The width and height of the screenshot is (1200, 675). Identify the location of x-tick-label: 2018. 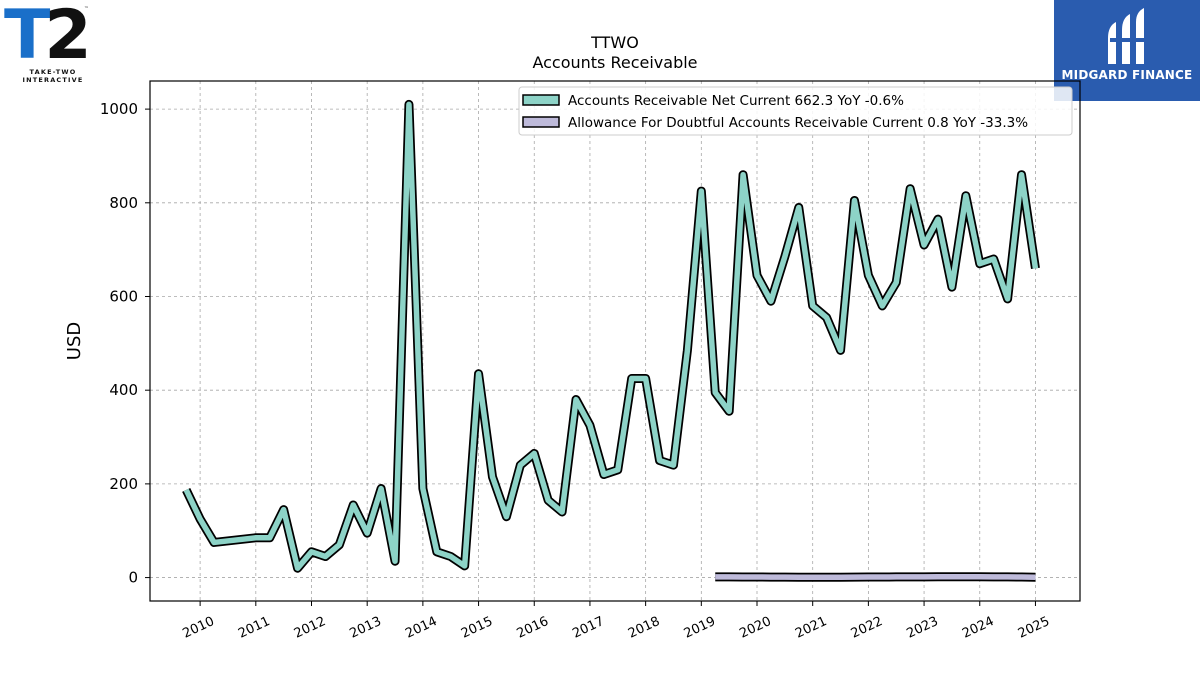
(644, 628).